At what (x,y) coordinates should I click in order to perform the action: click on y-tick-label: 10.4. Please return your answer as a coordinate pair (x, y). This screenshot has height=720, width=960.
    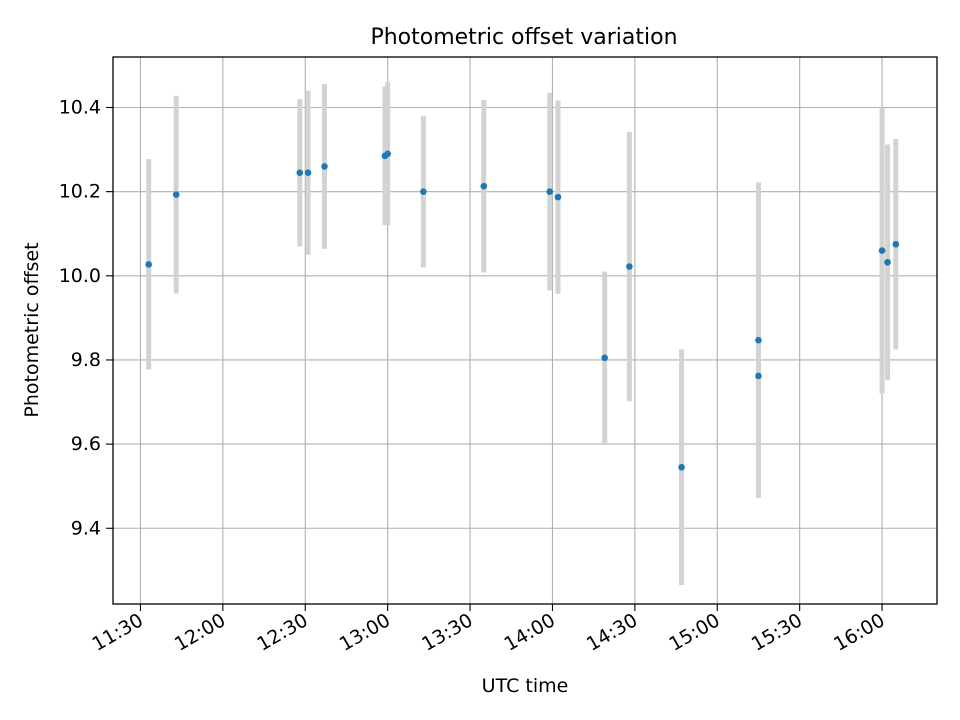
    Looking at the image, I should click on (80, 107).